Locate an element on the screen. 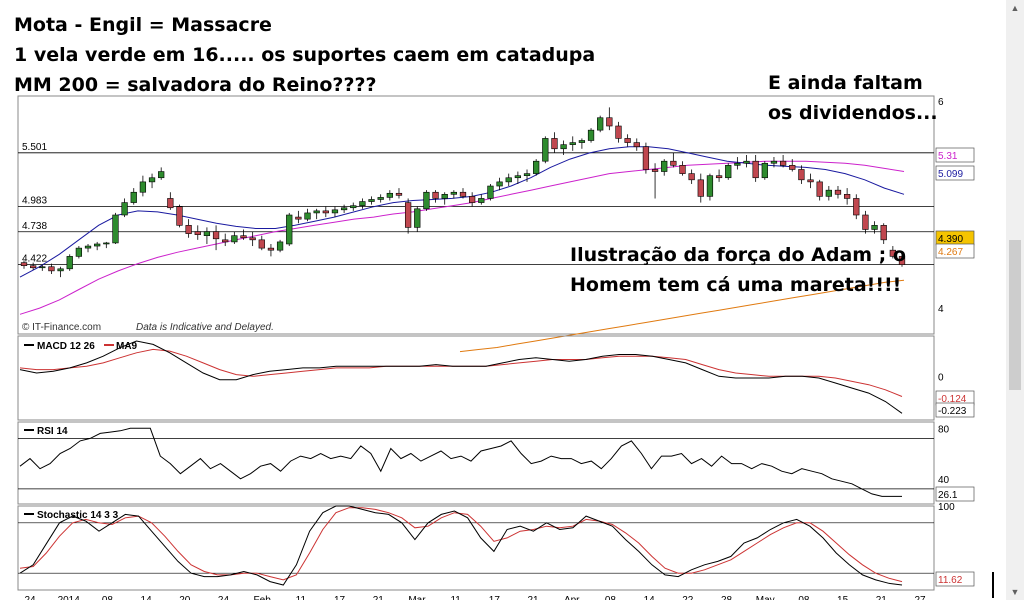  macd-frame is located at coordinates (476, 378).